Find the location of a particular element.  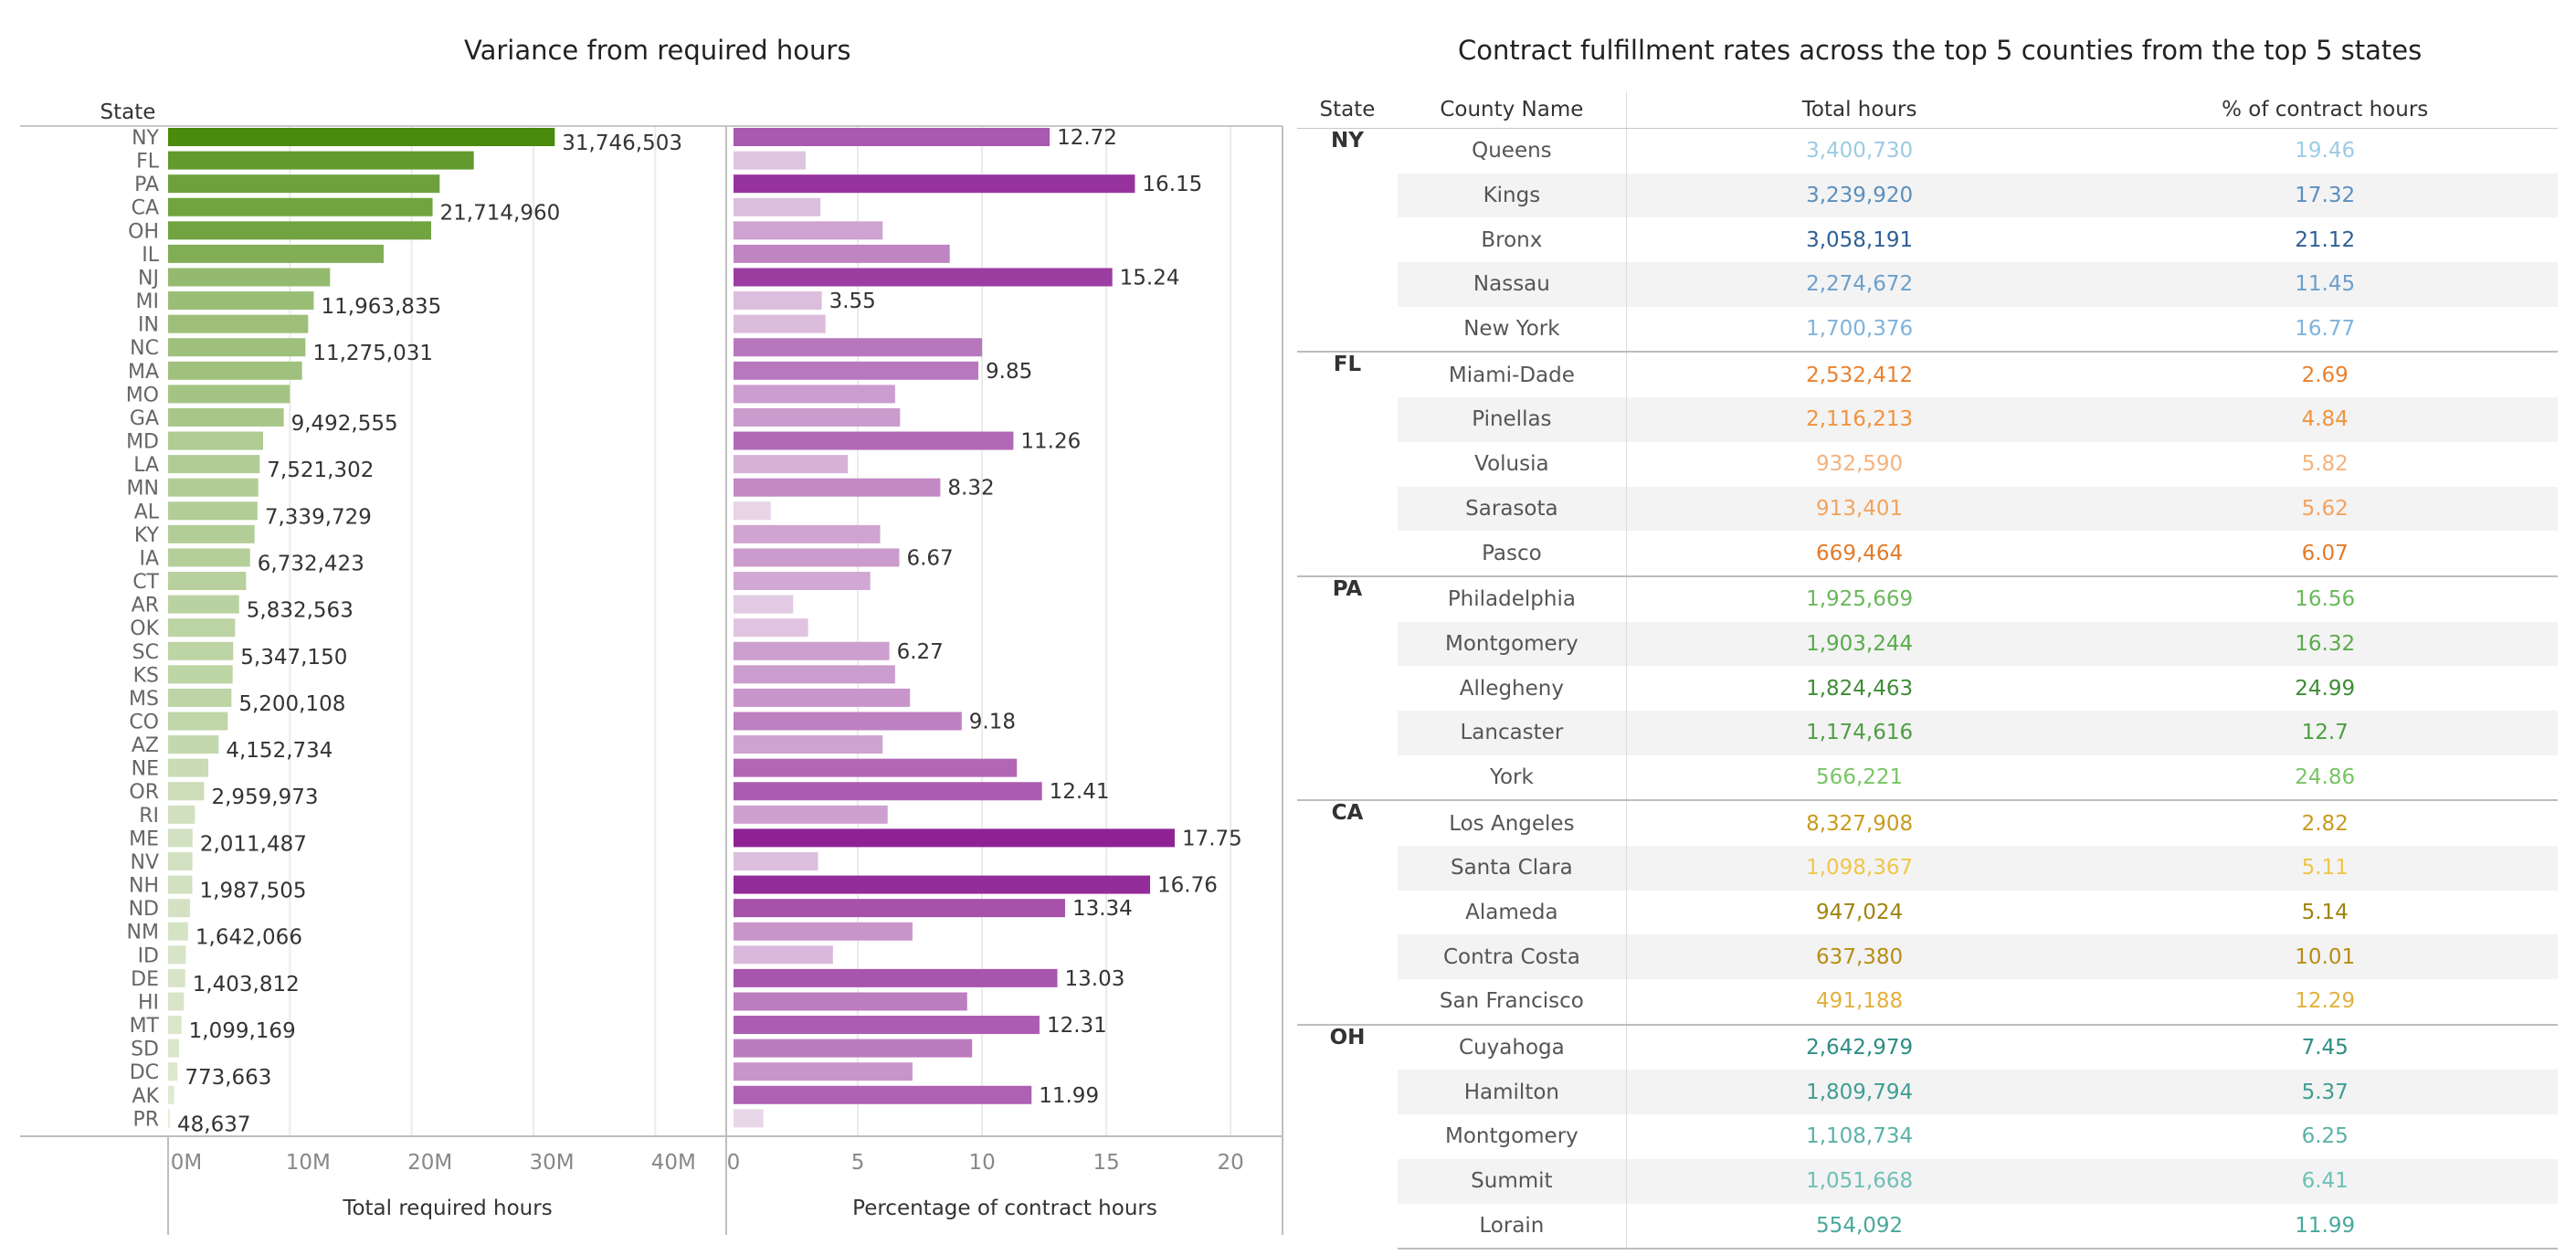

state-cell: OH is located at coordinates (1347, 1137).